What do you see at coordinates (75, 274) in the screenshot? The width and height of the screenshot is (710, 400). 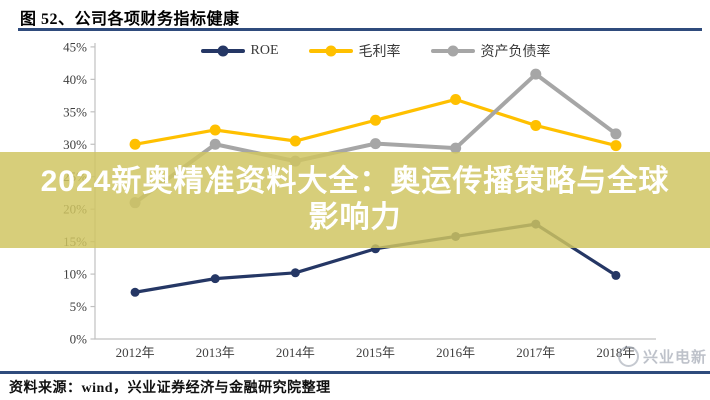 I see `y-axis-tick-label: 10%` at bounding box center [75, 274].